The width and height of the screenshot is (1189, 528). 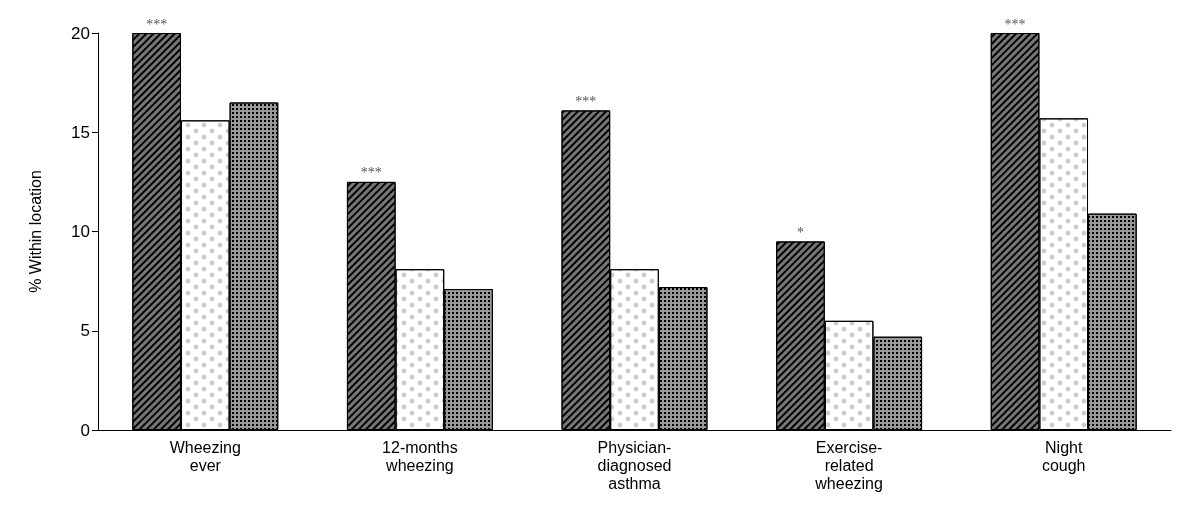 What do you see at coordinates (634, 465) in the screenshot?
I see `x-tick-label: Physician- diagnosed asthma` at bounding box center [634, 465].